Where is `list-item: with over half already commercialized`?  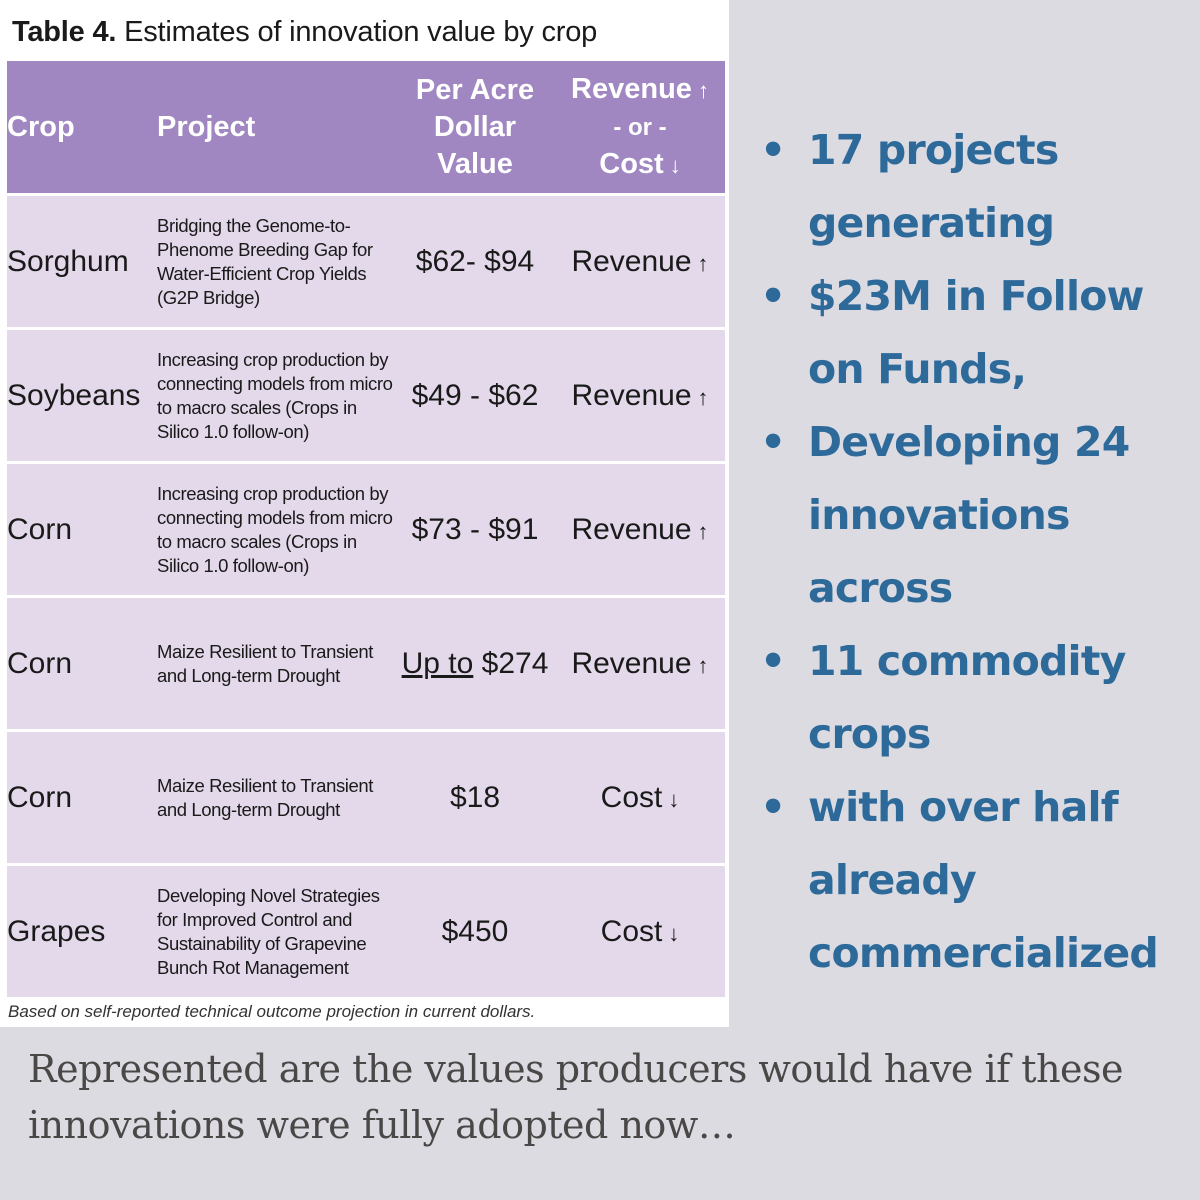 list-item: with over half already commercialized is located at coordinates (975, 880).